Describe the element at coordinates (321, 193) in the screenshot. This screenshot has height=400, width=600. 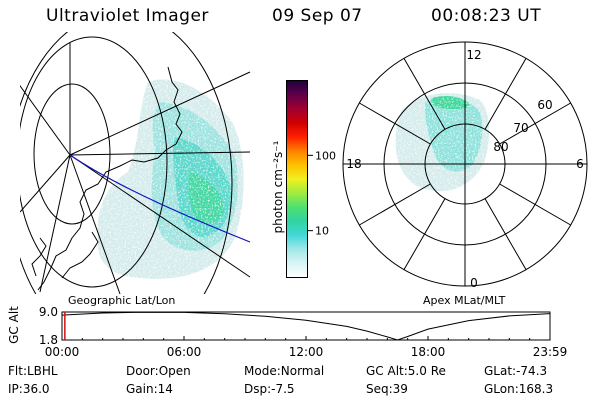
I see `colorbar-ticks: 10 100` at that location.